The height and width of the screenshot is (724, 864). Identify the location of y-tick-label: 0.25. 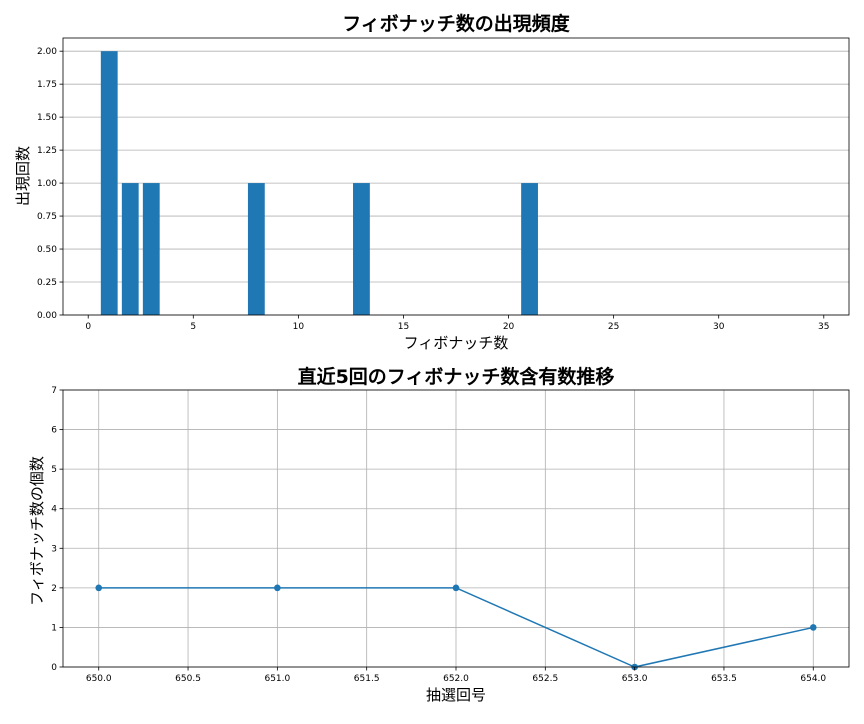
(47, 283).